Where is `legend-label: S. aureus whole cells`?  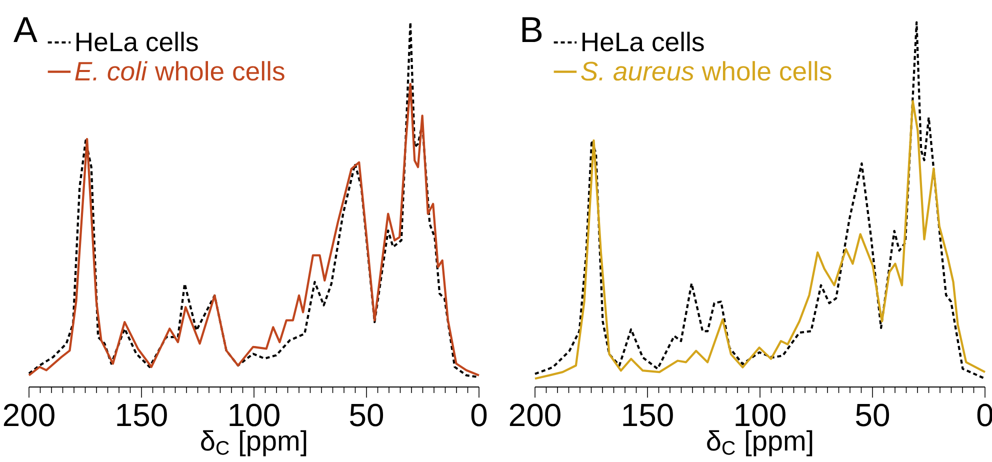 legend-label: S. aureus whole cells is located at coordinates (706, 71).